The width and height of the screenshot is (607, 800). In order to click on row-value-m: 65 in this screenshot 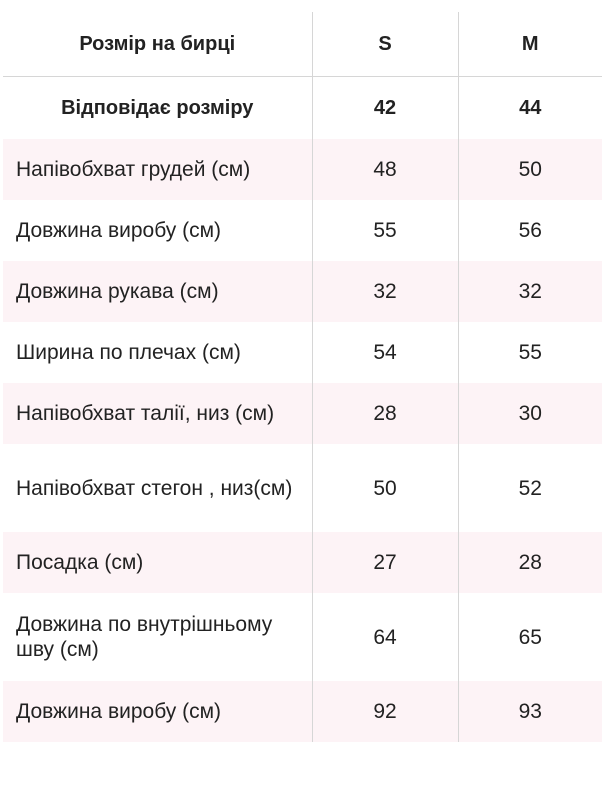, I will do `click(530, 637)`.